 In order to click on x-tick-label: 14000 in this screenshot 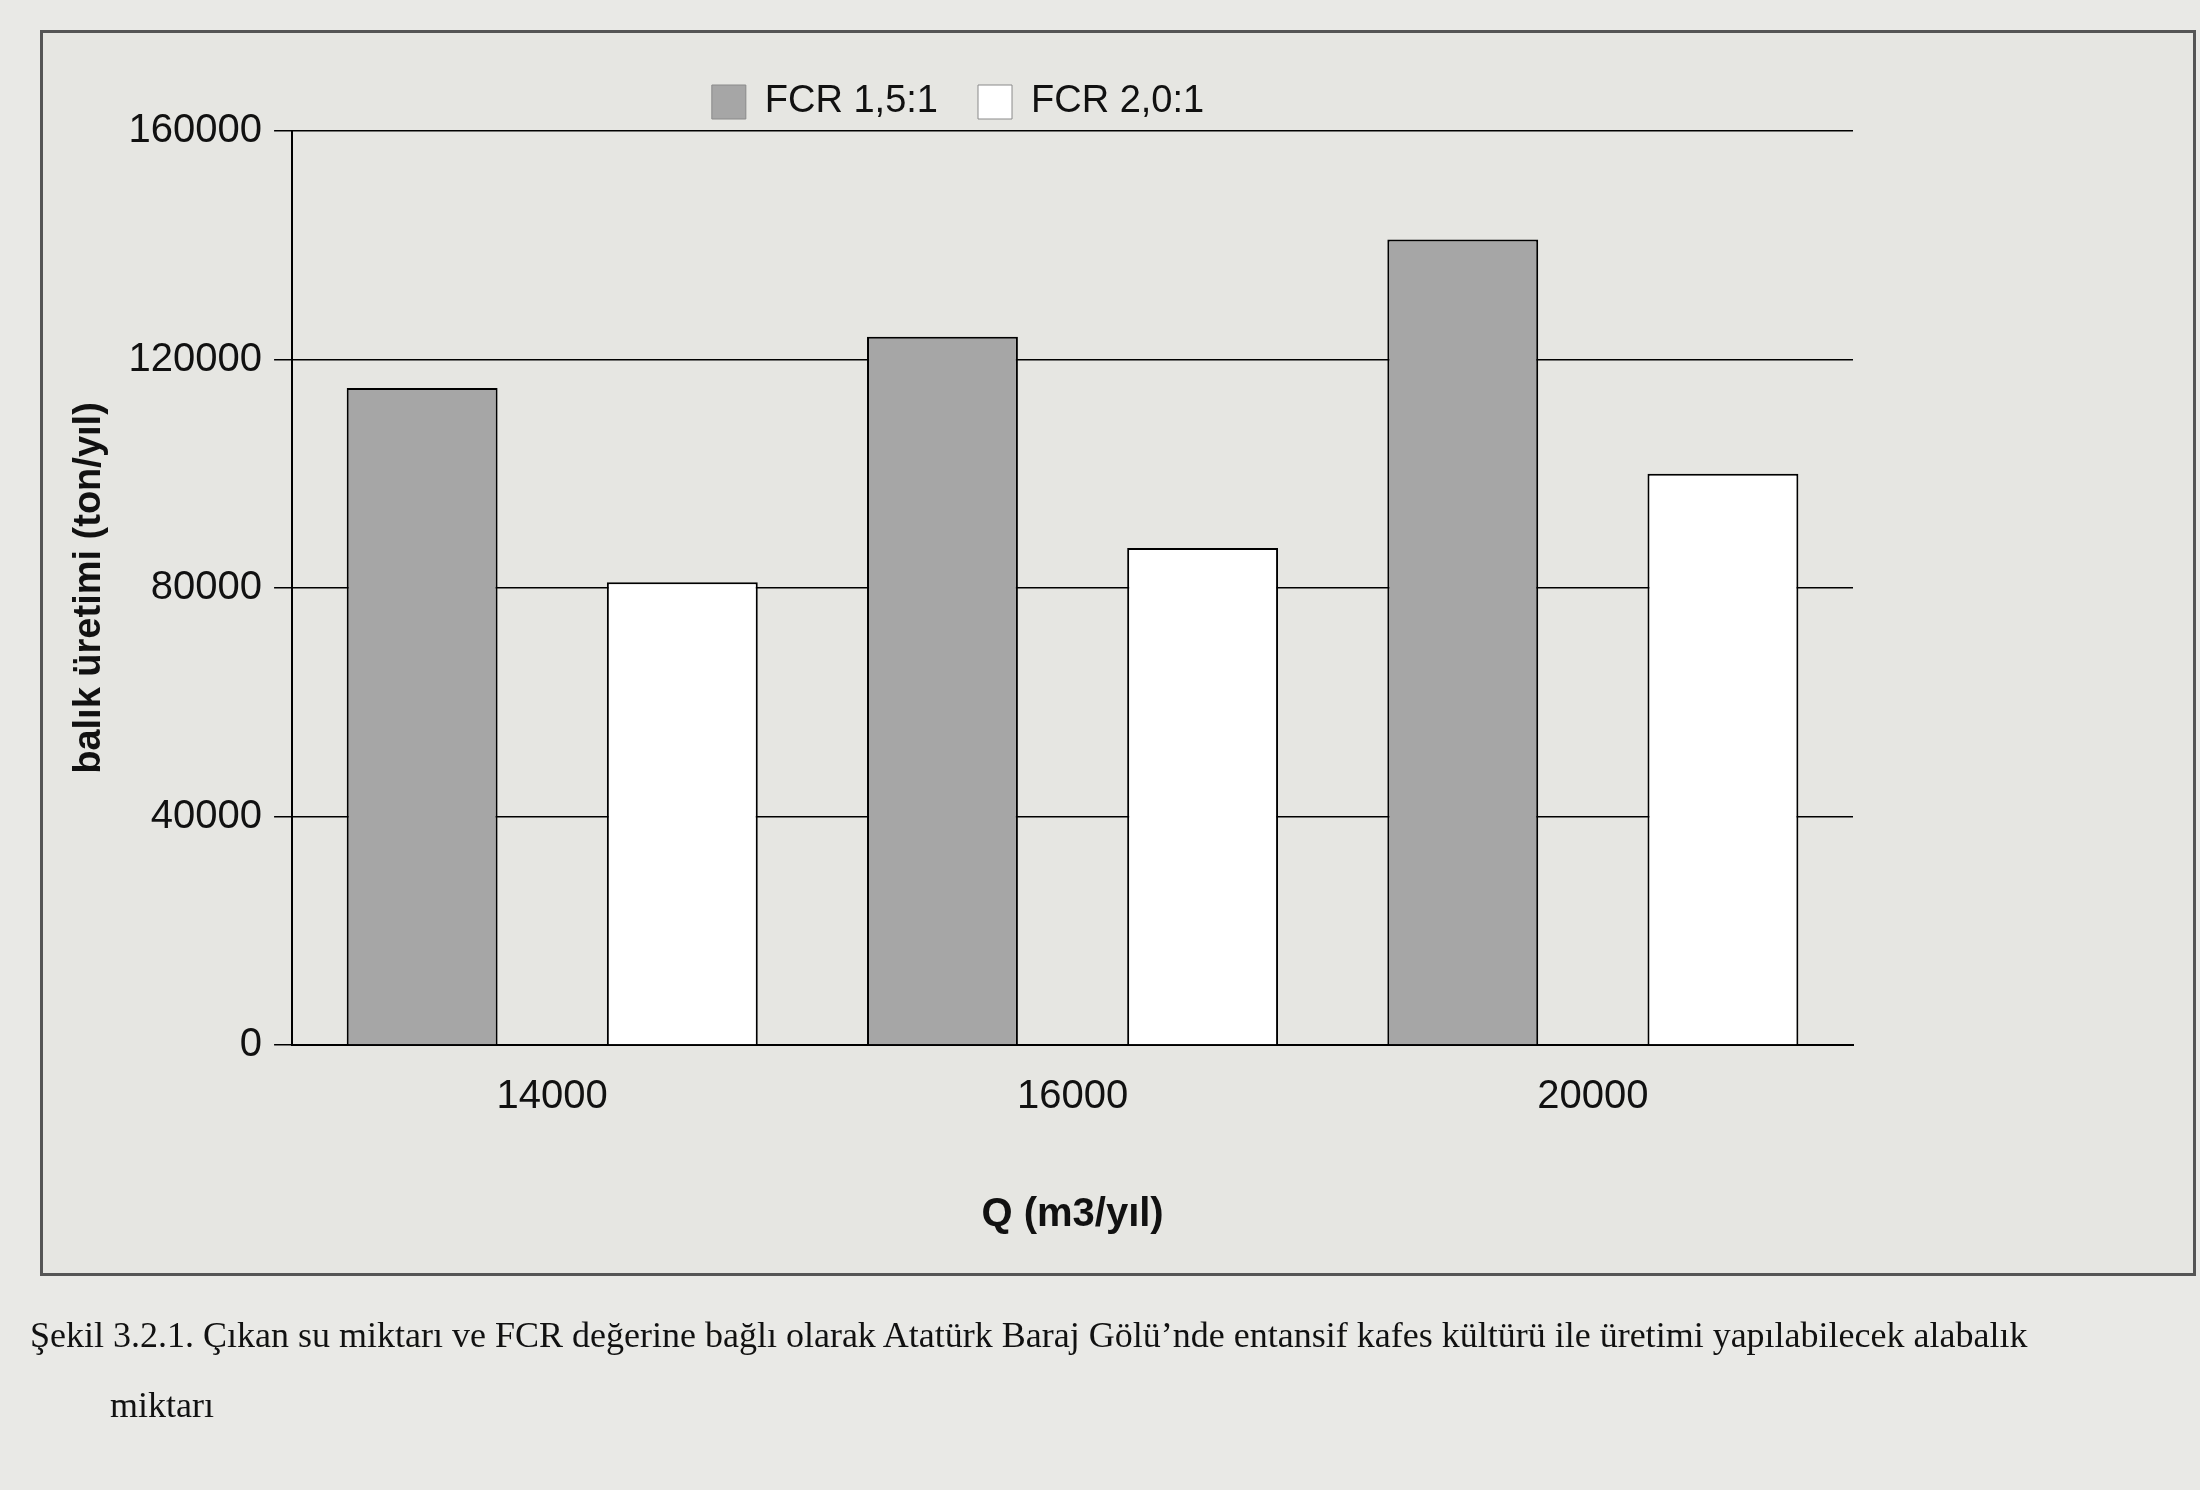, I will do `click(552, 1094)`.